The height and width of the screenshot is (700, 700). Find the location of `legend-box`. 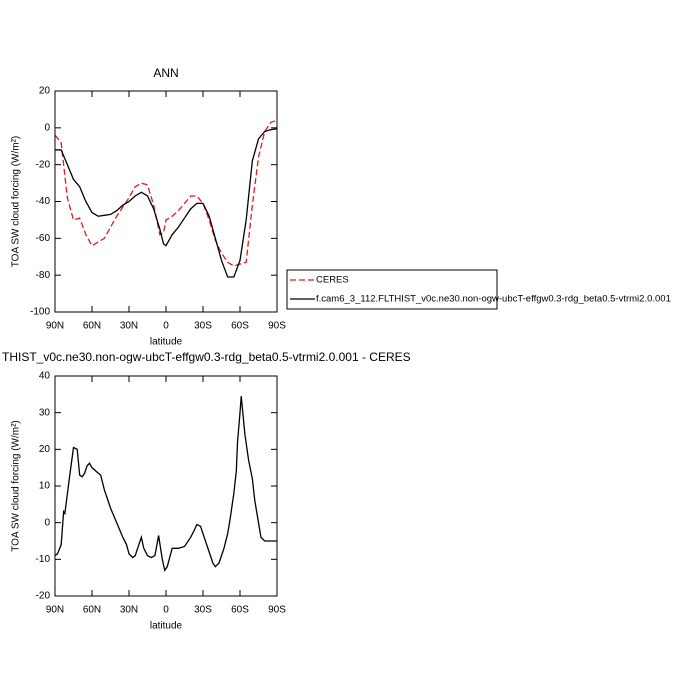

legend-box is located at coordinates (392, 289).